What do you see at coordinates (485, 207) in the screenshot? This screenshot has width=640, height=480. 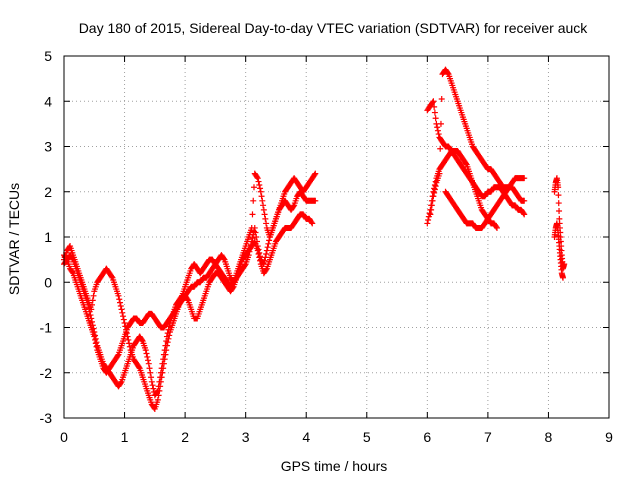 I see `series-trace-g` at bounding box center [485, 207].